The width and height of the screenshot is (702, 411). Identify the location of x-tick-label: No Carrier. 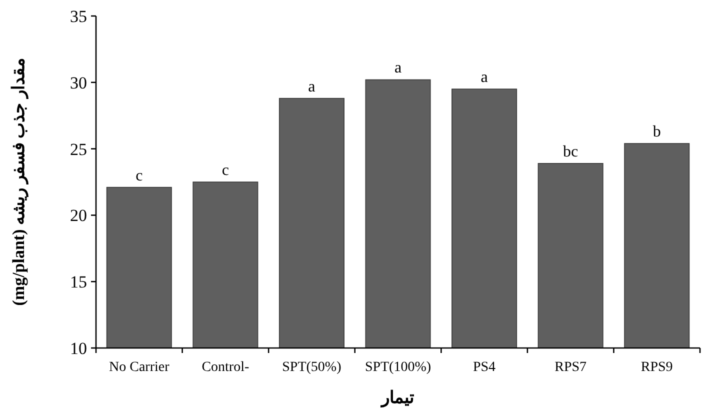
(139, 367).